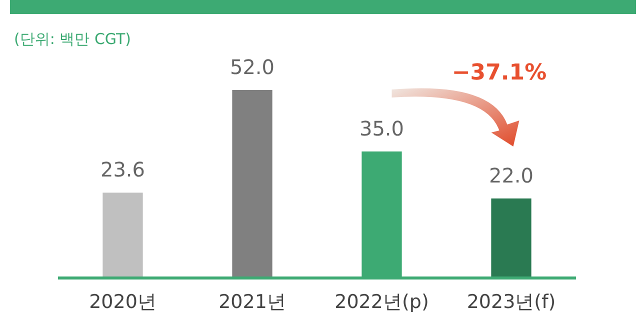  I want to click on x-tick-label: 2022년(p), so click(381, 302).